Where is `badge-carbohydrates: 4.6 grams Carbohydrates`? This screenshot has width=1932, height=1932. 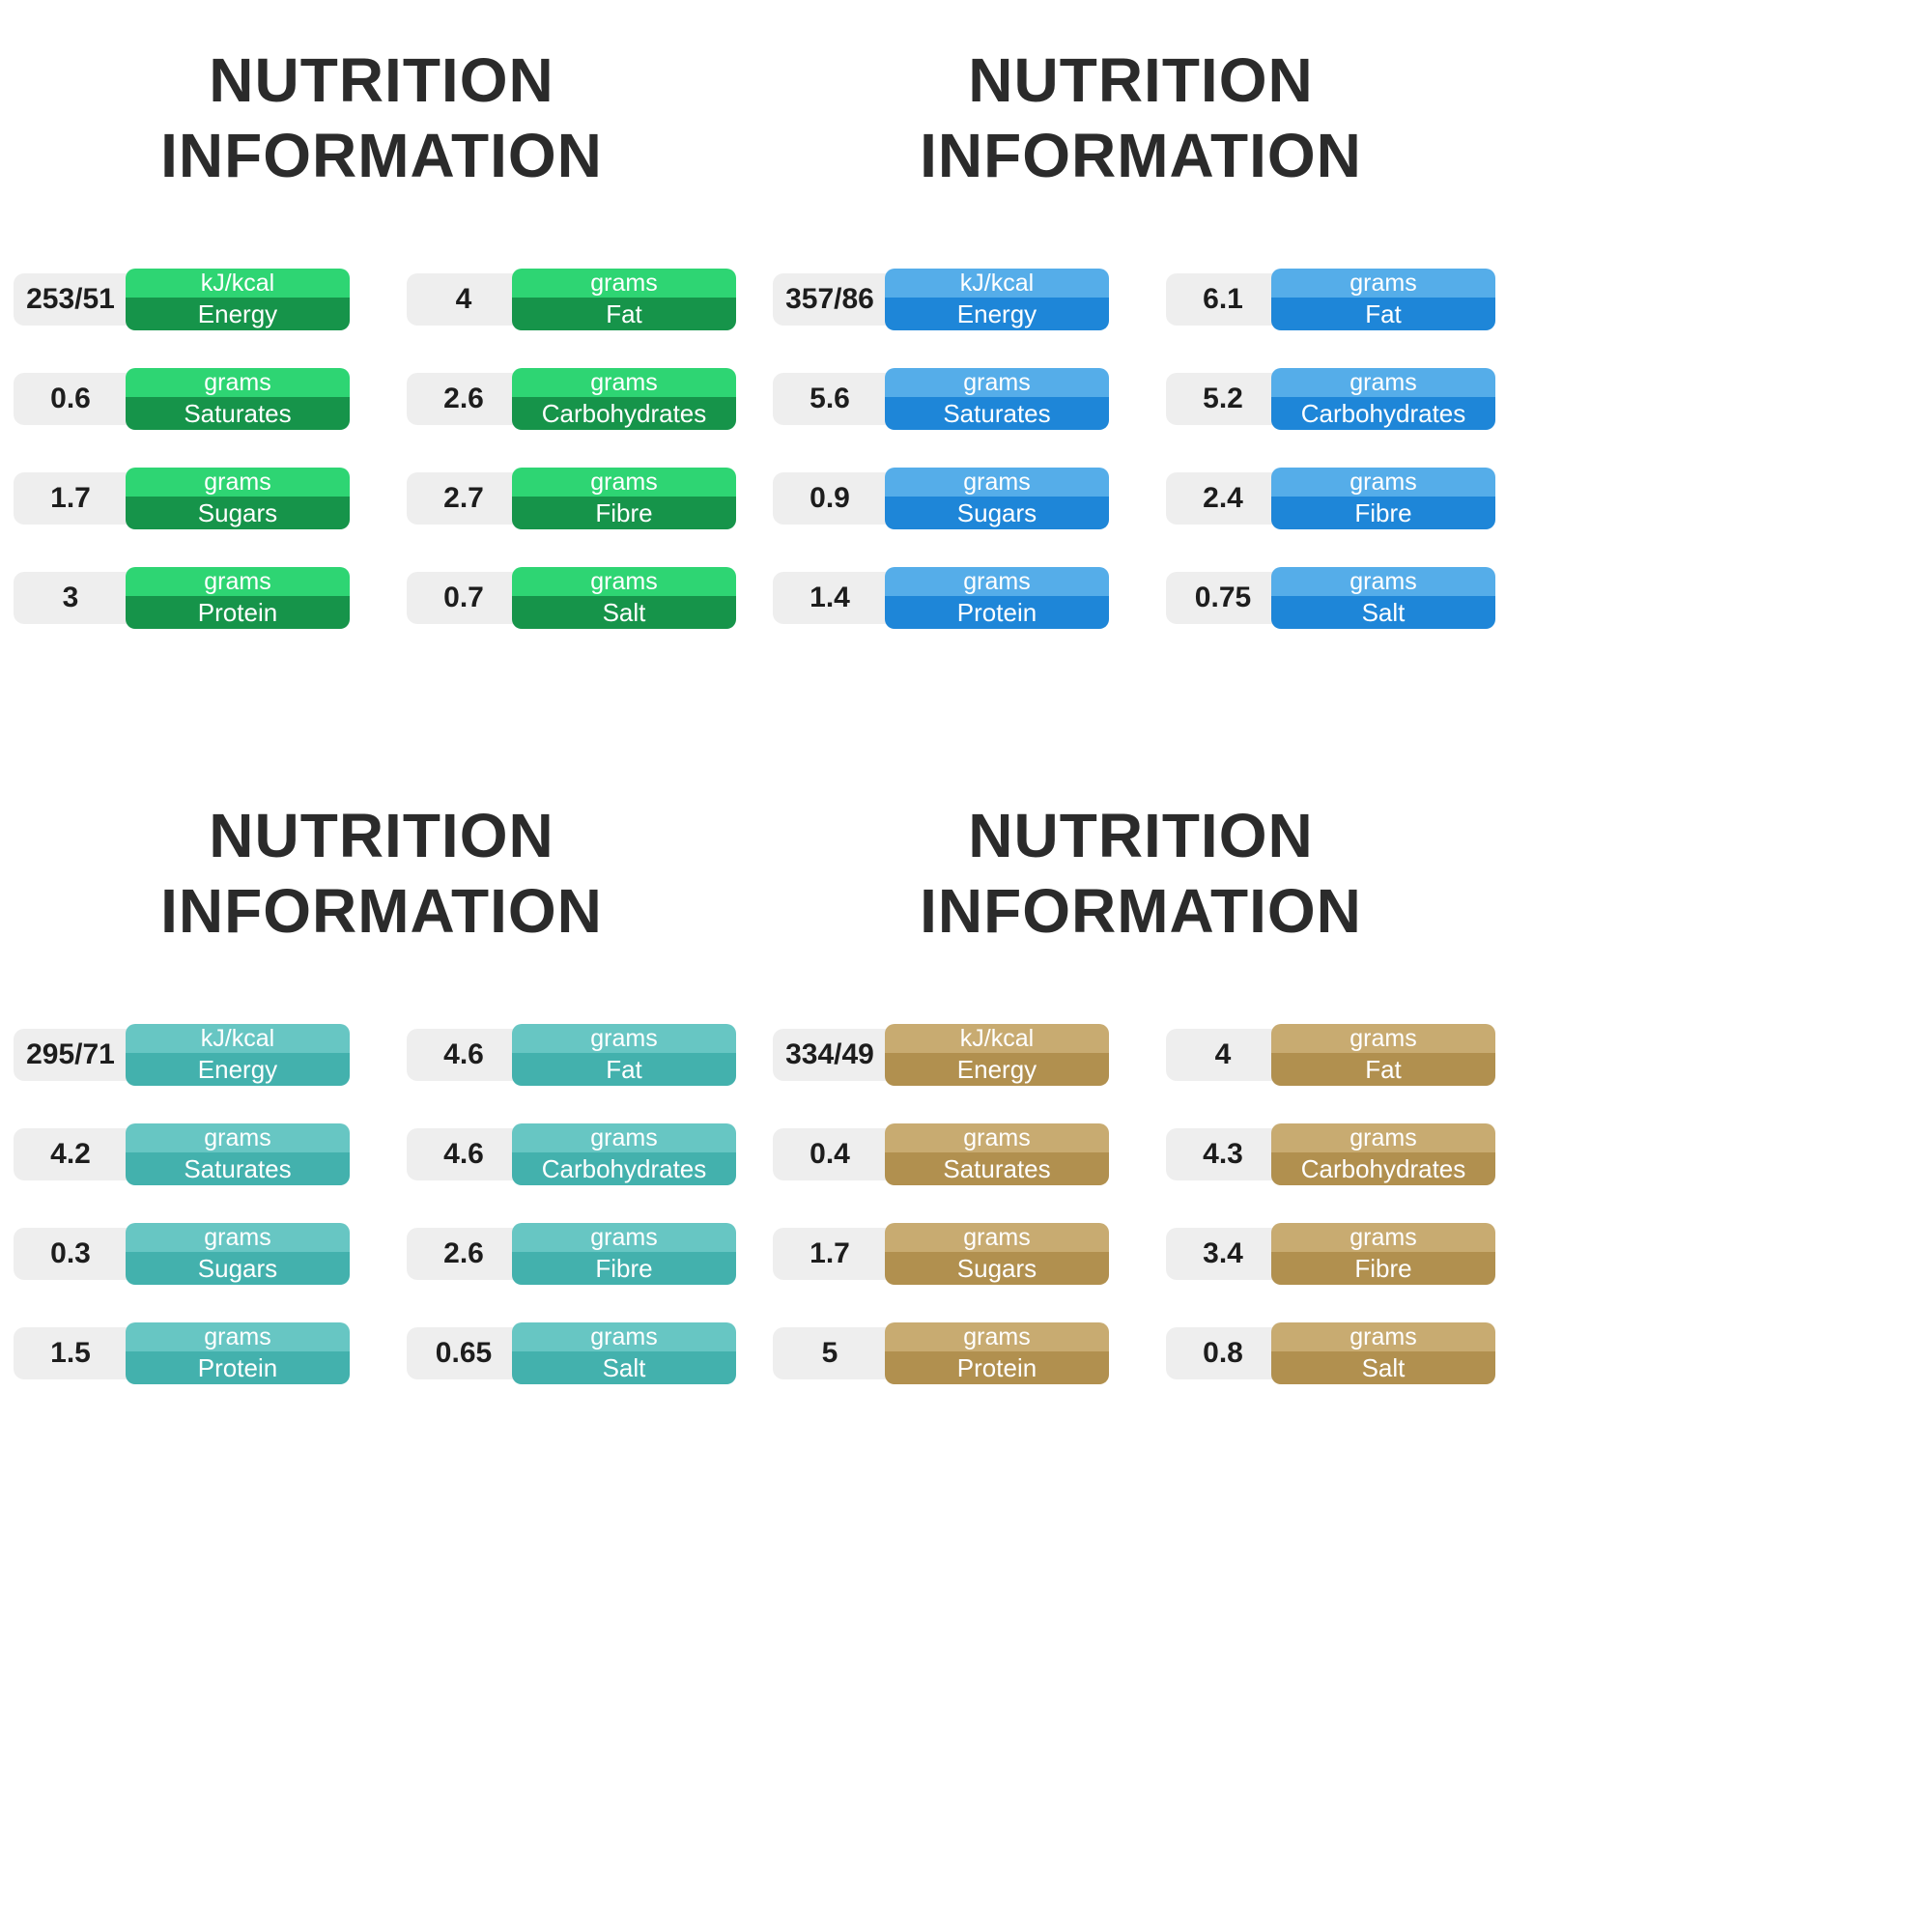 badge-carbohydrates: 4.6 grams Carbohydrates is located at coordinates (571, 1154).